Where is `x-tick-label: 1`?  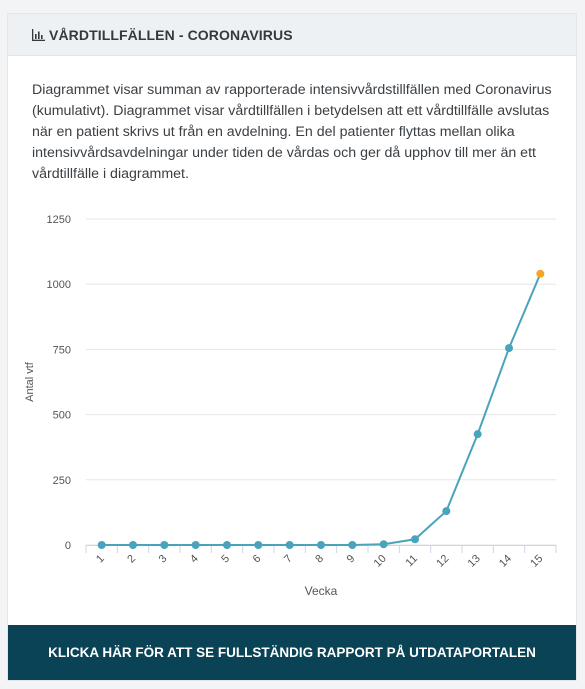 x-tick-label: 1 is located at coordinates (100, 559).